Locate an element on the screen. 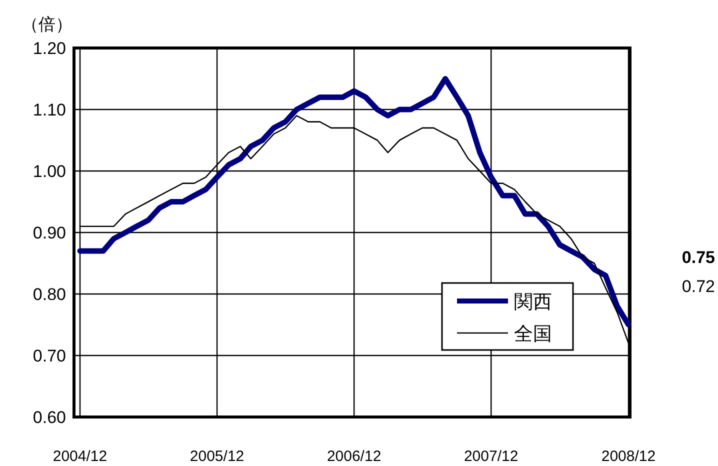 This screenshot has height=466, width=718. x-tick-label: 2008/12 is located at coordinates (628, 456).